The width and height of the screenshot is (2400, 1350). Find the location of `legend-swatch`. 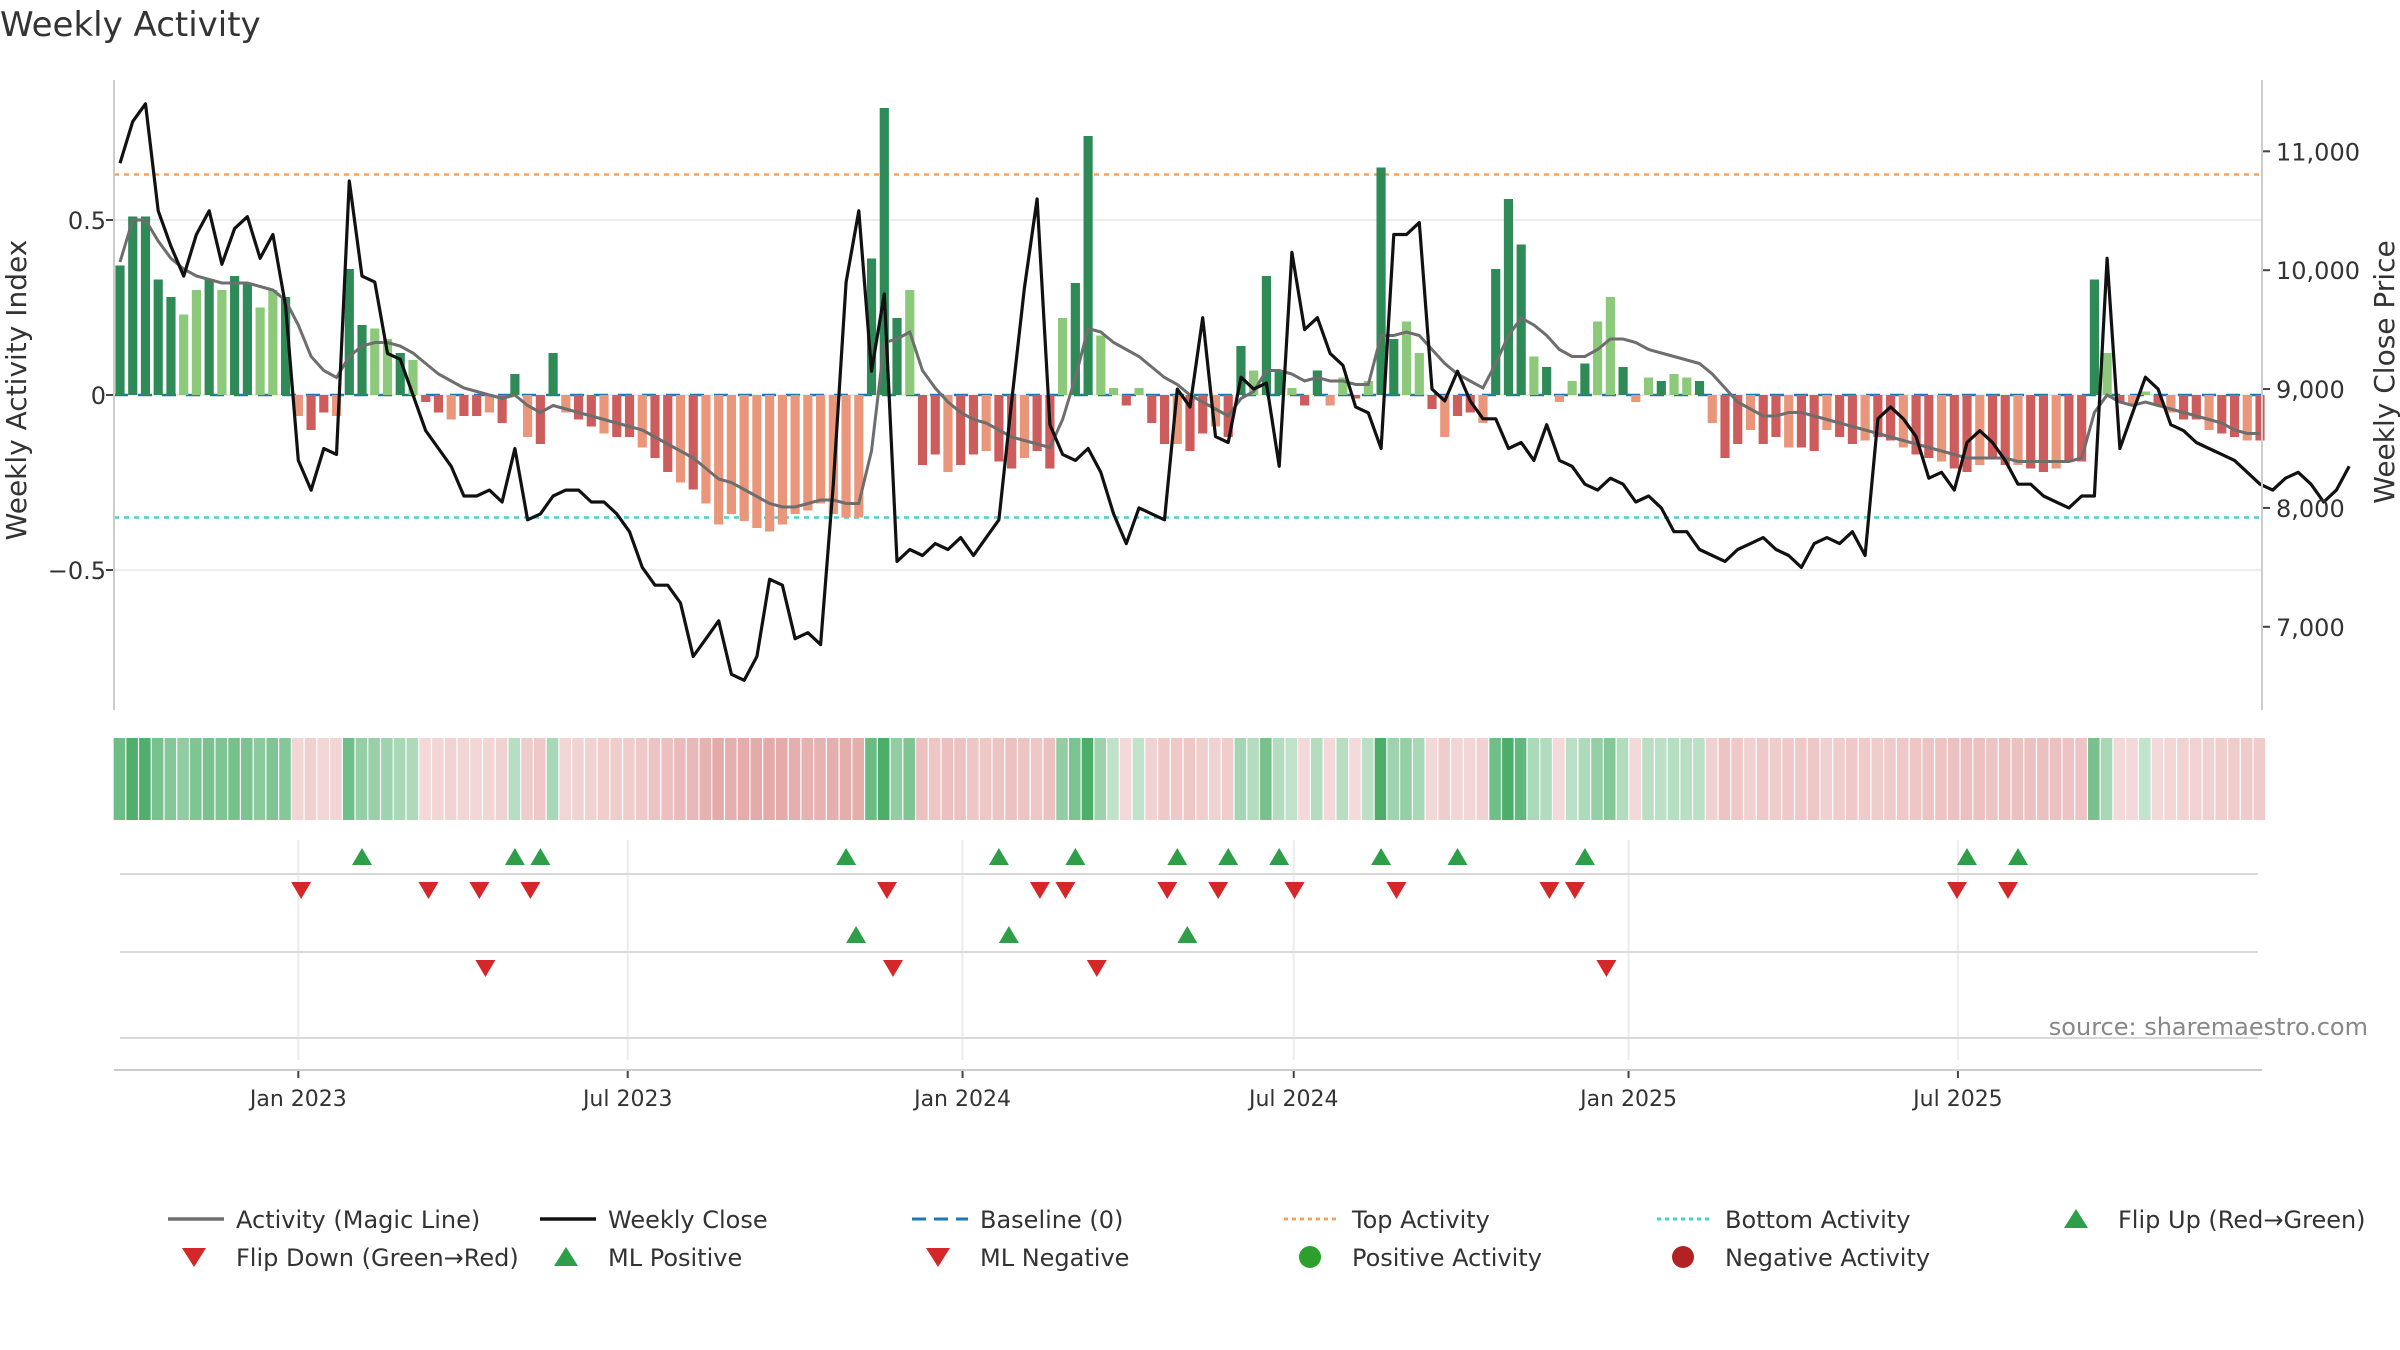

legend-swatch is located at coordinates (938, 1257).